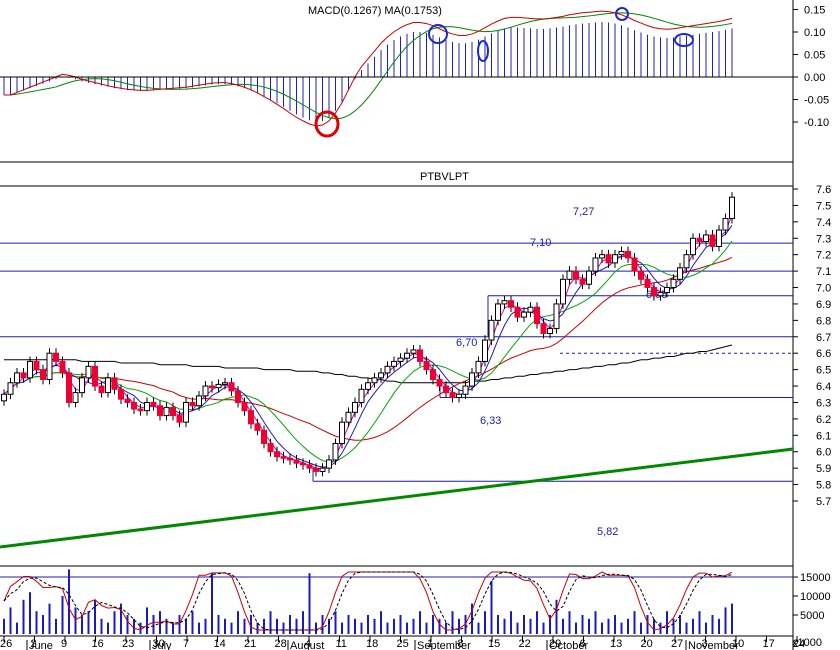  What do you see at coordinates (823, 436) in the screenshot?
I see `price-tick-label: 6.1` at bounding box center [823, 436].